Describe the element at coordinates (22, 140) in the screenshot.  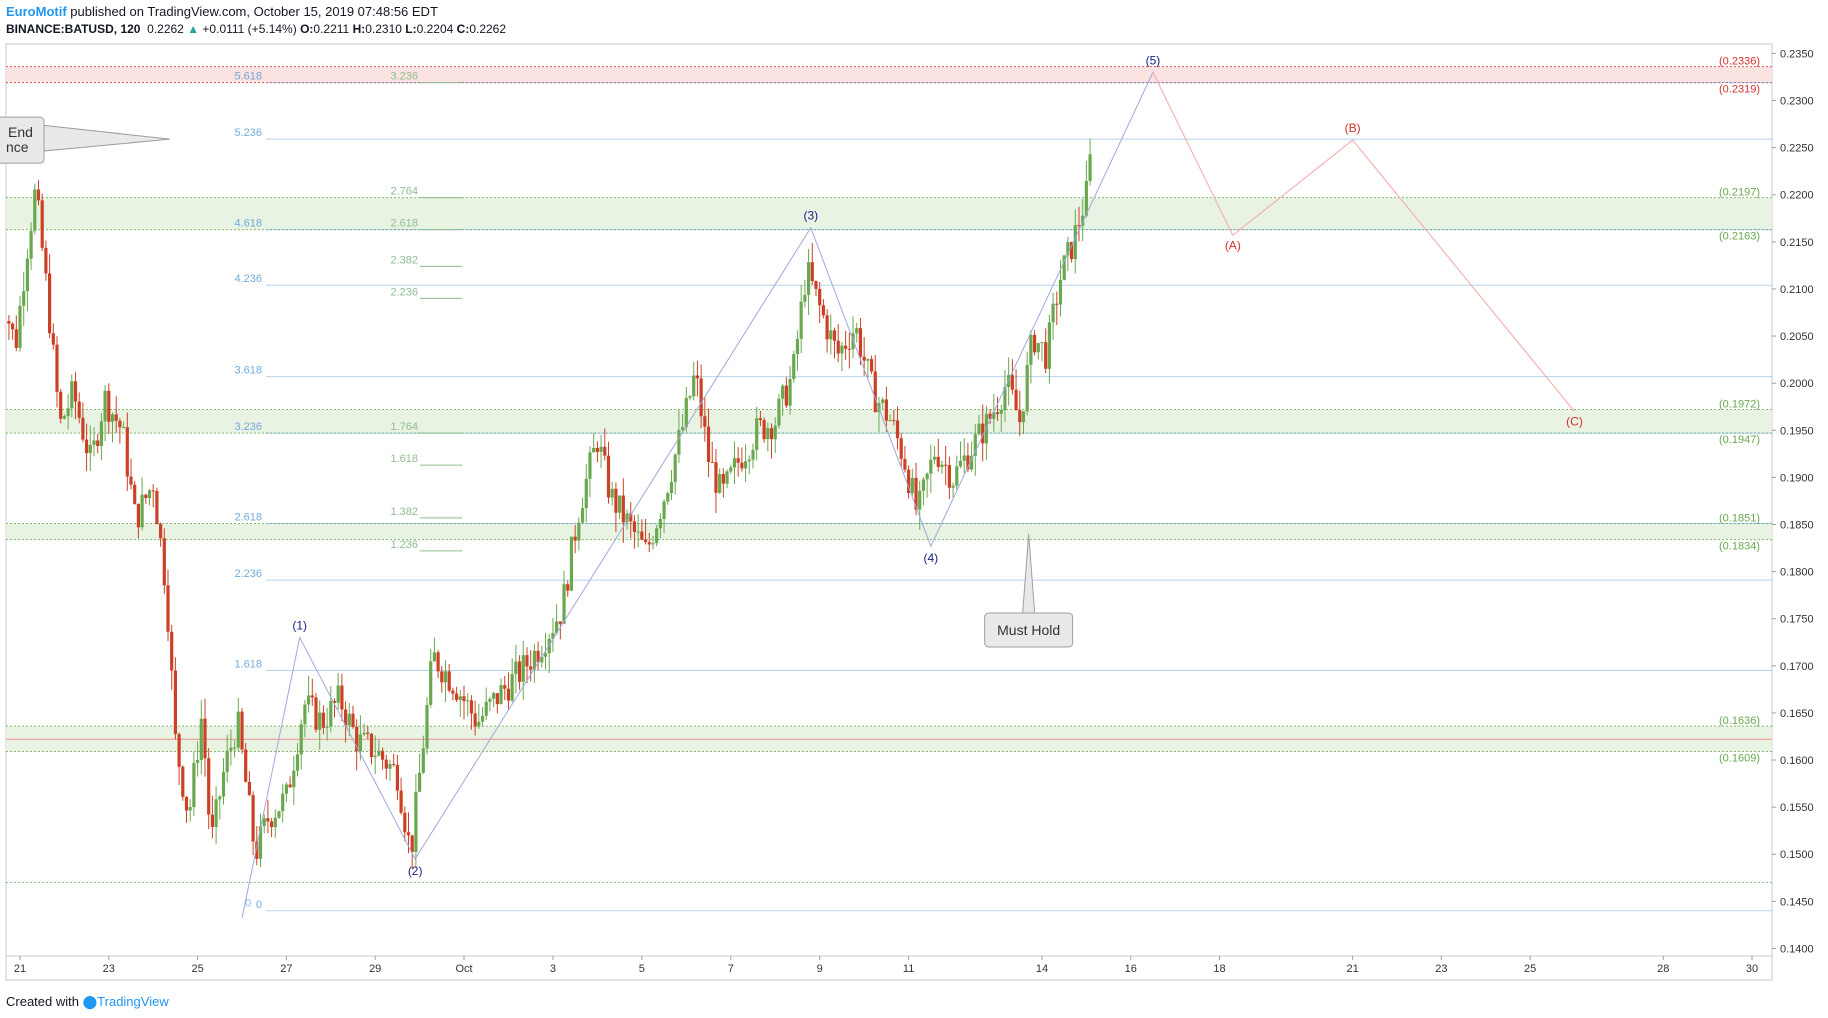
I see `end-callout` at that location.